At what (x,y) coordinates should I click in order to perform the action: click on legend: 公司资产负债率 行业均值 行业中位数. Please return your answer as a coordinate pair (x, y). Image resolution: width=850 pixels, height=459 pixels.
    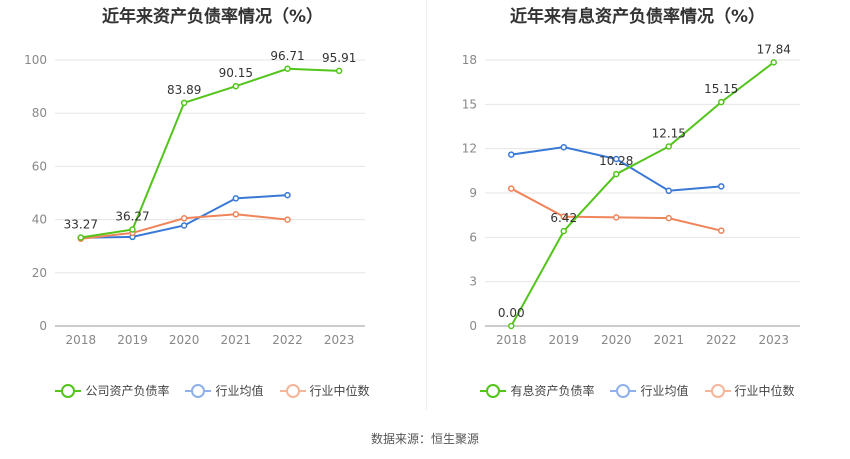
    Looking at the image, I should click on (212, 390).